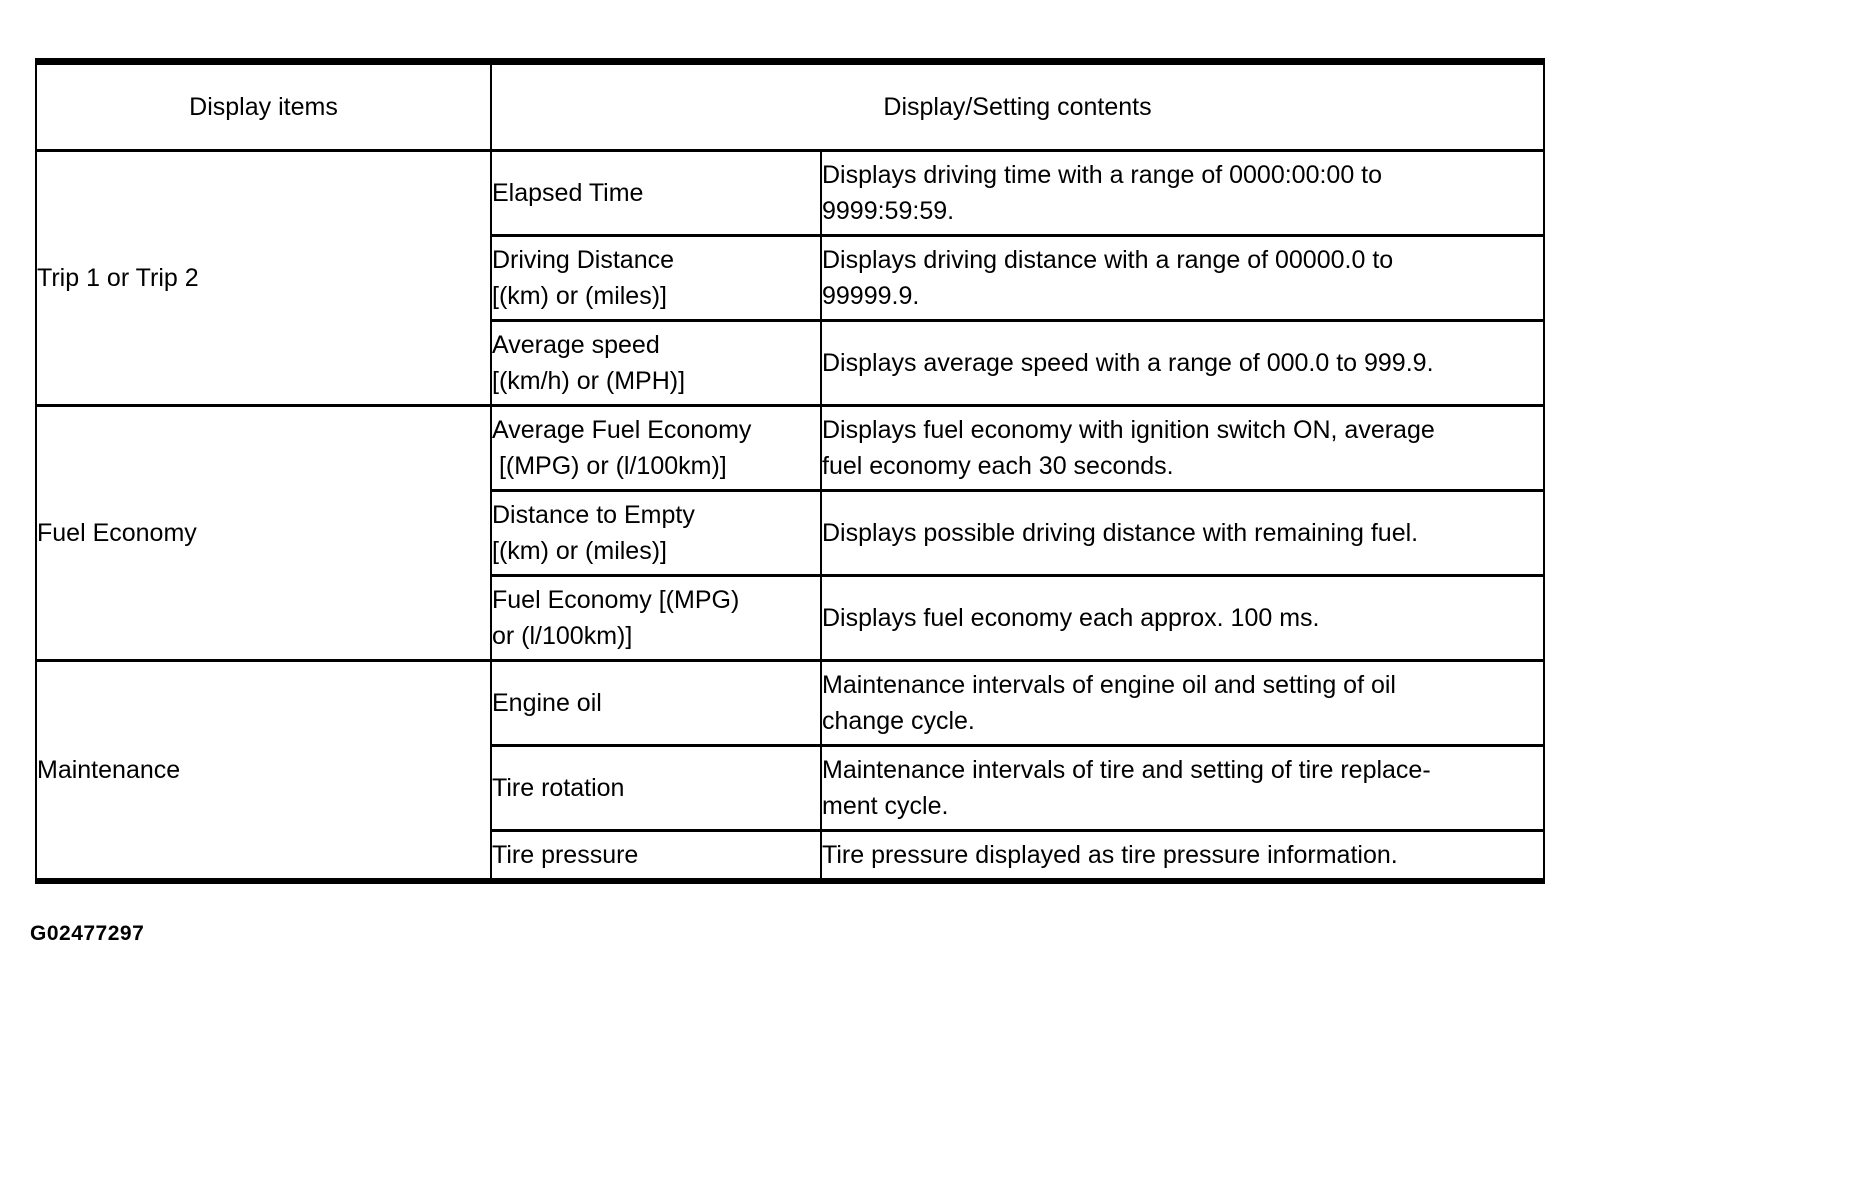  Describe the element at coordinates (263, 770) in the screenshot. I see `group-label-maintenance: Maintenance` at that location.